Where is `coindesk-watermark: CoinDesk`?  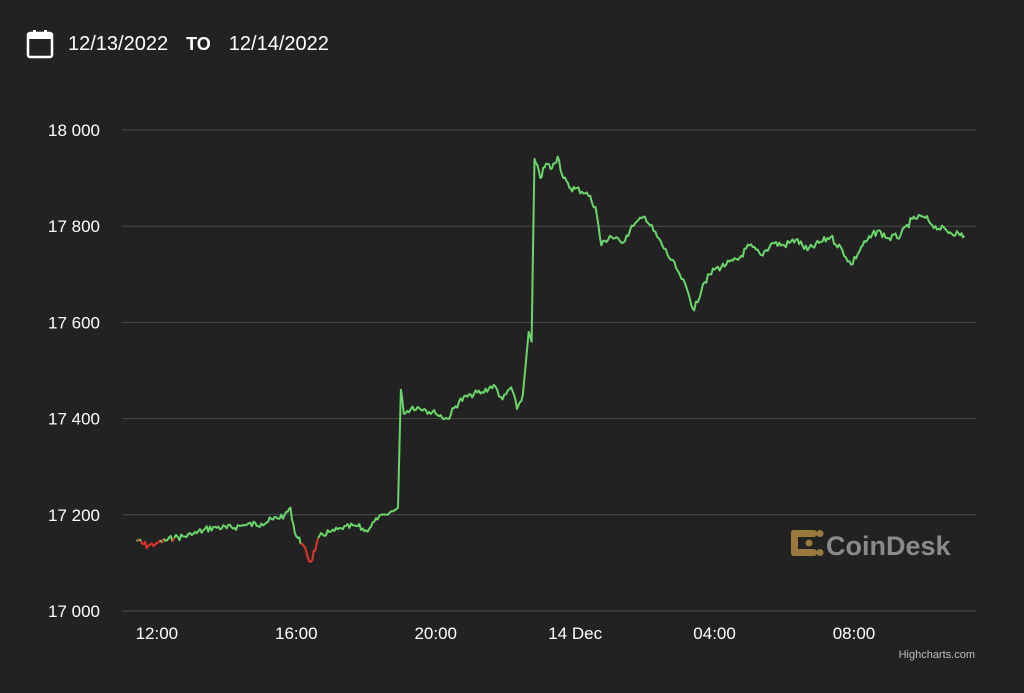 coindesk-watermark: CoinDesk is located at coordinates (871, 545).